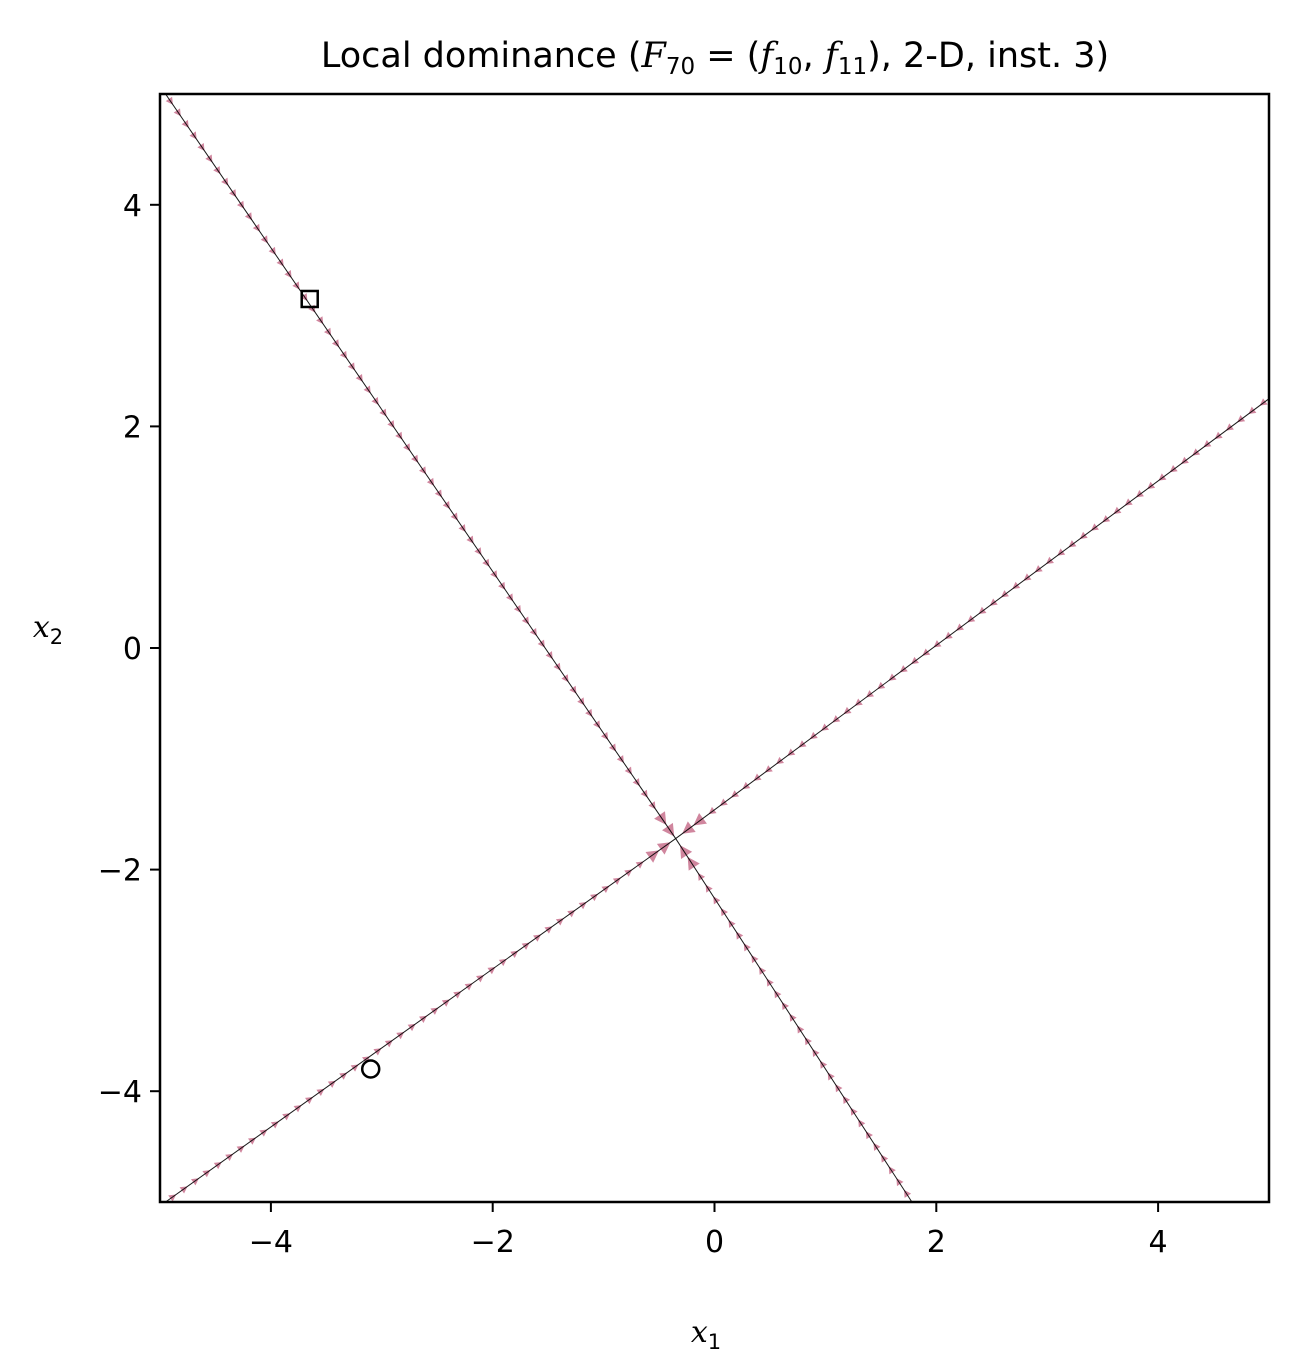  I want to click on x-tick-label: 0, so click(714, 1242).